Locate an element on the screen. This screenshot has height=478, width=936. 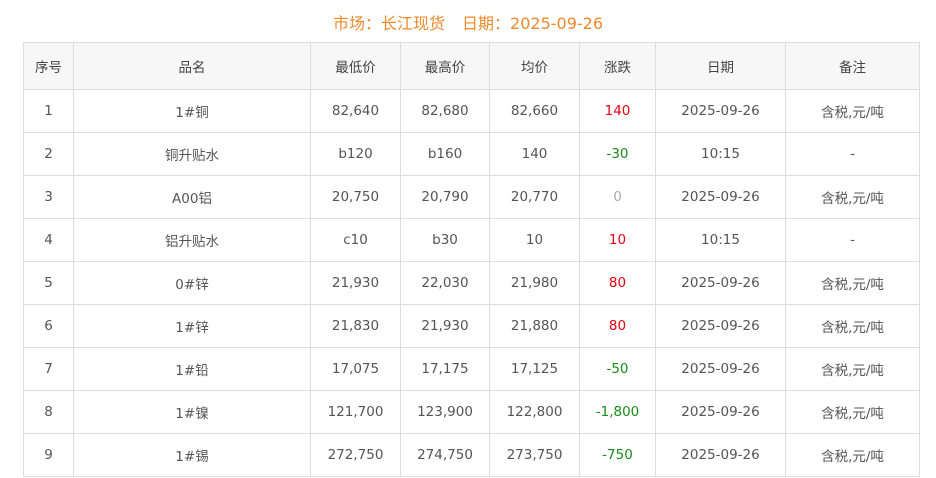
cell-avg: 140 is located at coordinates (534, 154).